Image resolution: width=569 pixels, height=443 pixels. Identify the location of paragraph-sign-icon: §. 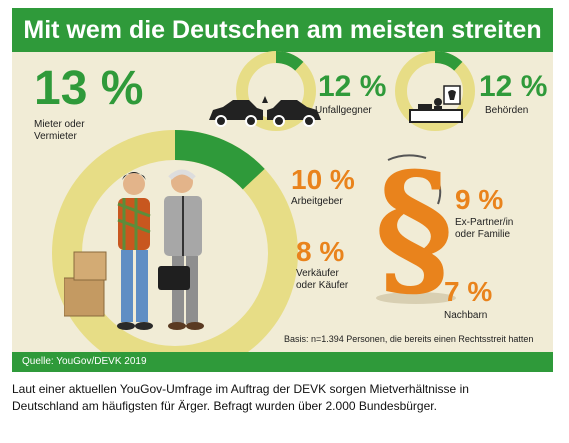
(415, 228).